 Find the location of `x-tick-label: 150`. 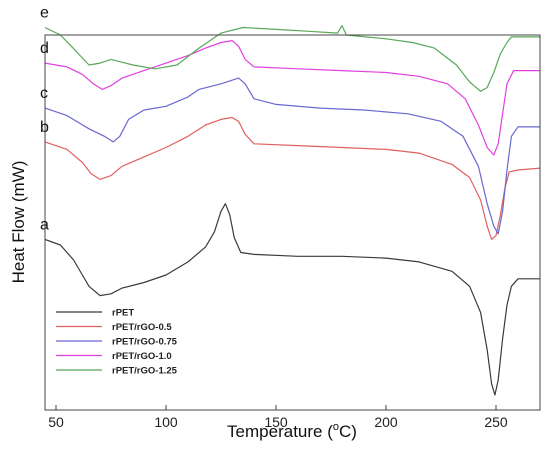

x-tick-label: 150 is located at coordinates (276, 422).